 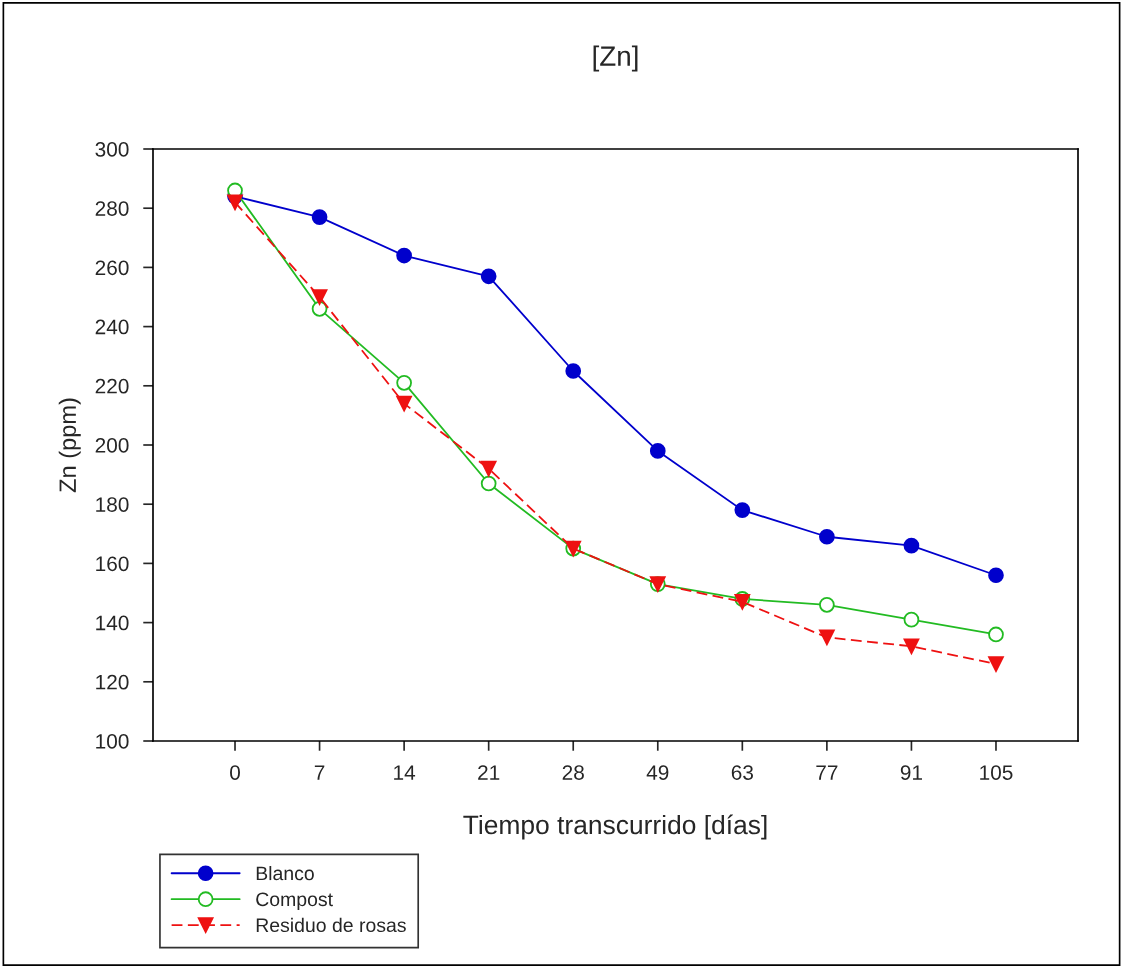 I want to click on x-tick-label: 0, so click(x=235, y=772).